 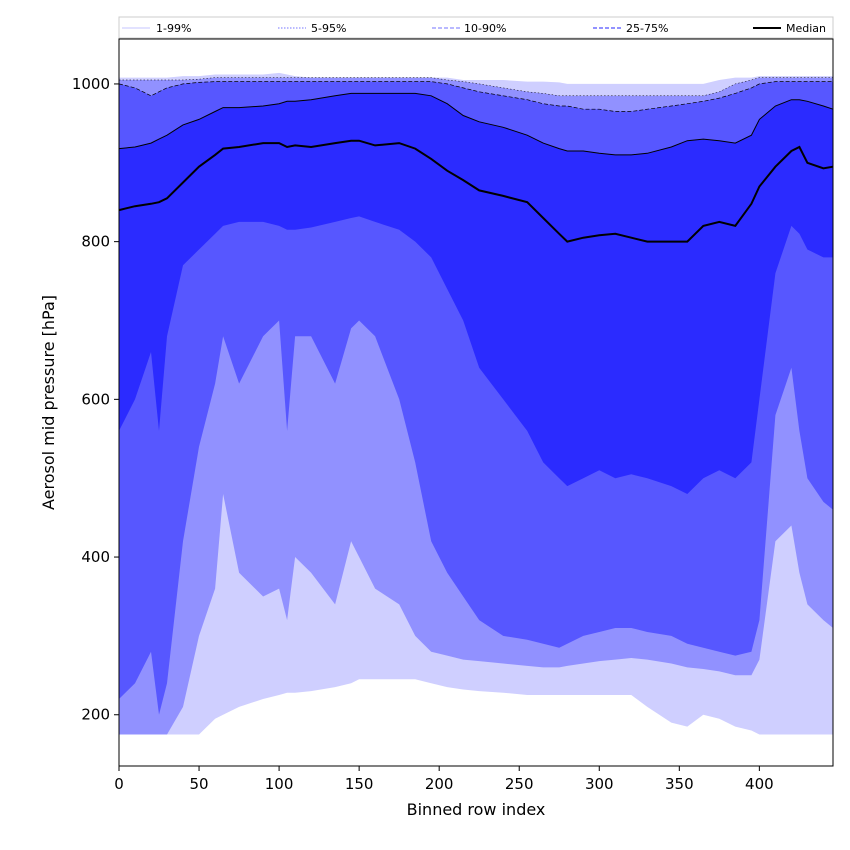 I want to click on y-axis-ticks: 200 400 600 800 1000, so click(x=95, y=399).